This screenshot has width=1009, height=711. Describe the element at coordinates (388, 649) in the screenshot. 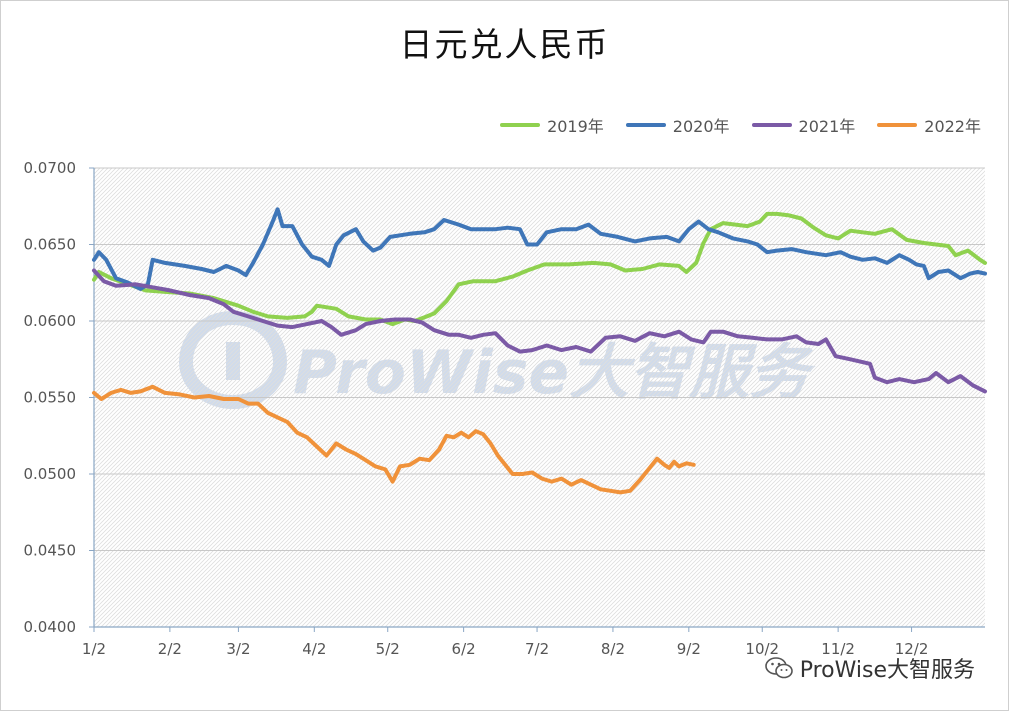

I see `x-tick-label: 5/2` at that location.